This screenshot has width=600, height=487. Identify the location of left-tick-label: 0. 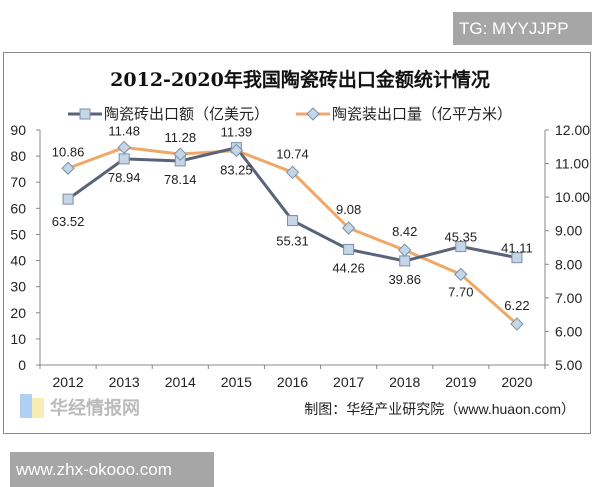
(22, 365).